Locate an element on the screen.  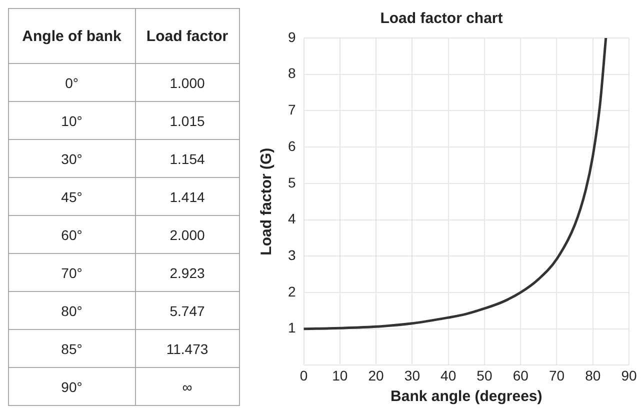
x-tick-label: 30 is located at coordinates (412, 375).